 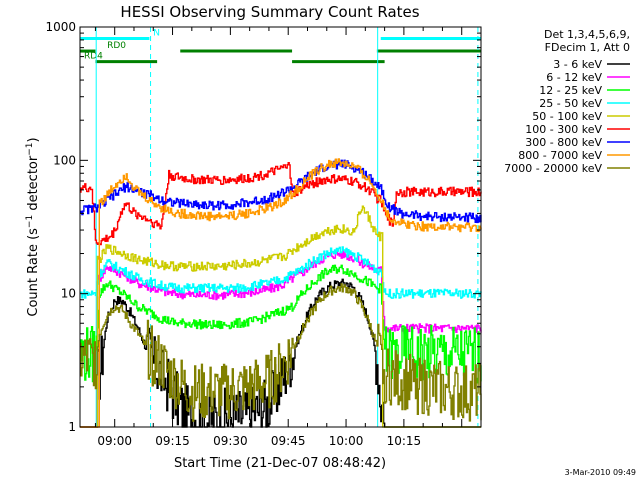 I want to click on series-line-300-800-kev, so click(x=281, y=191).